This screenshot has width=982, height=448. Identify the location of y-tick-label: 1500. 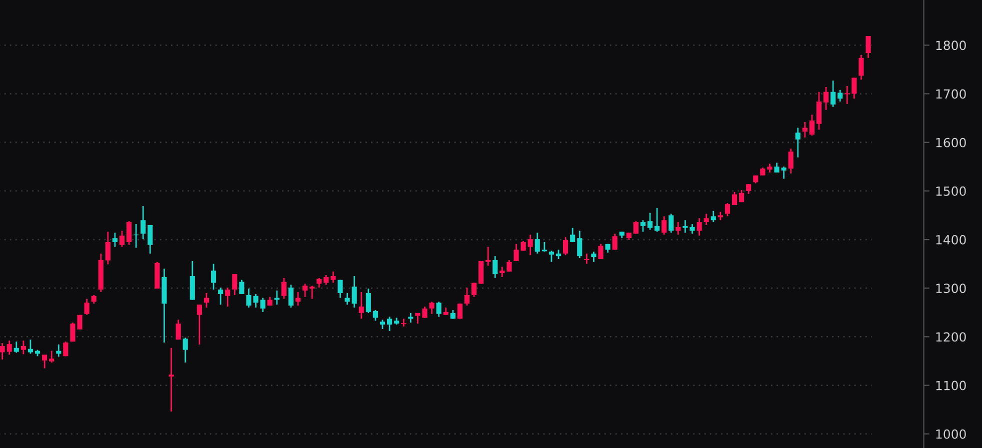
(951, 191).